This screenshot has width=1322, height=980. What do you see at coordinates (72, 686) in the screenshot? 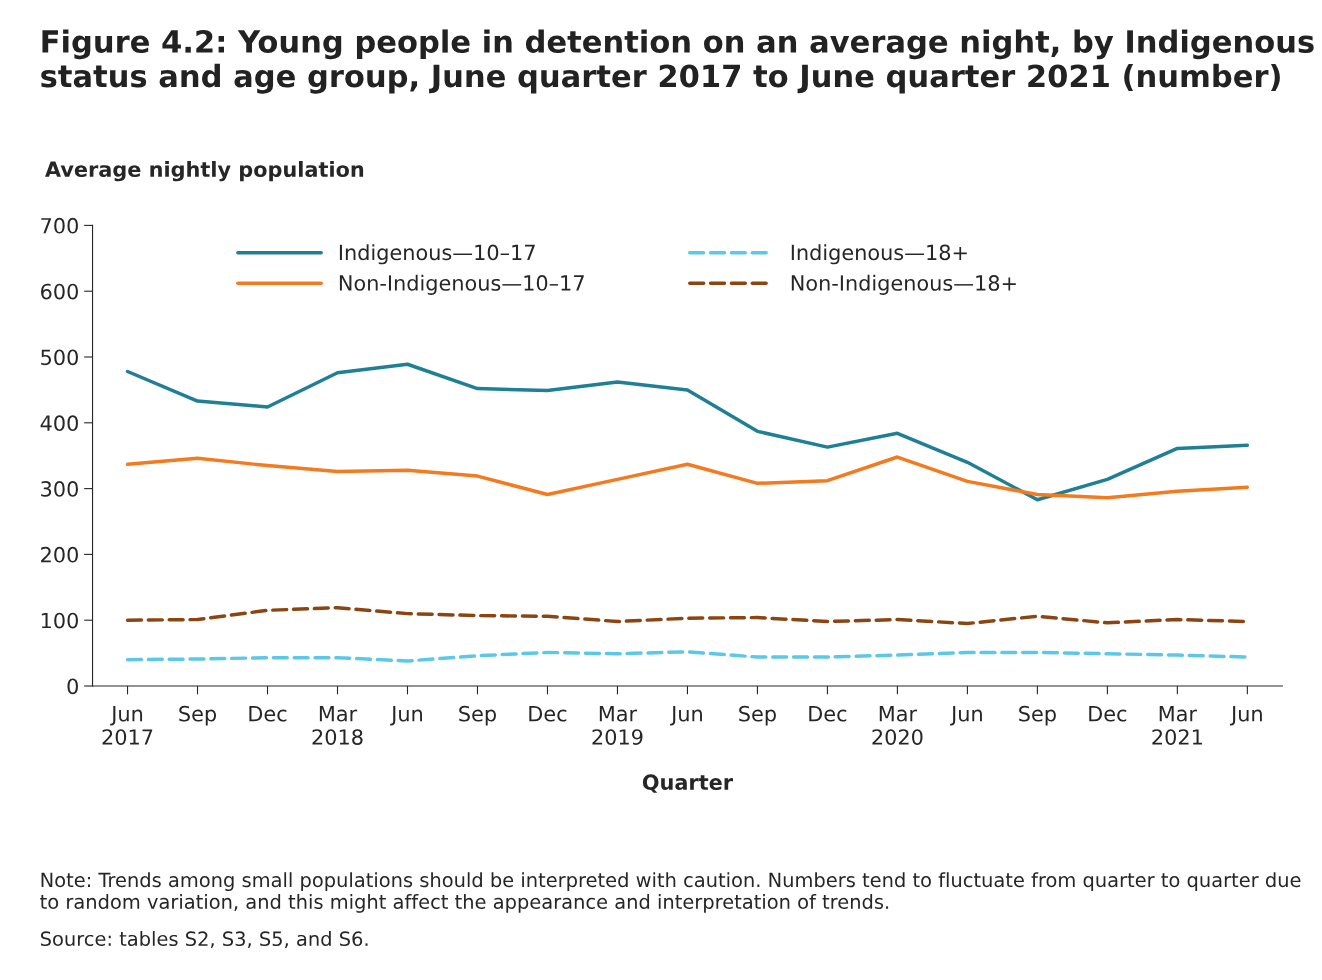
I see `y-tick-label: 0` at bounding box center [72, 686].